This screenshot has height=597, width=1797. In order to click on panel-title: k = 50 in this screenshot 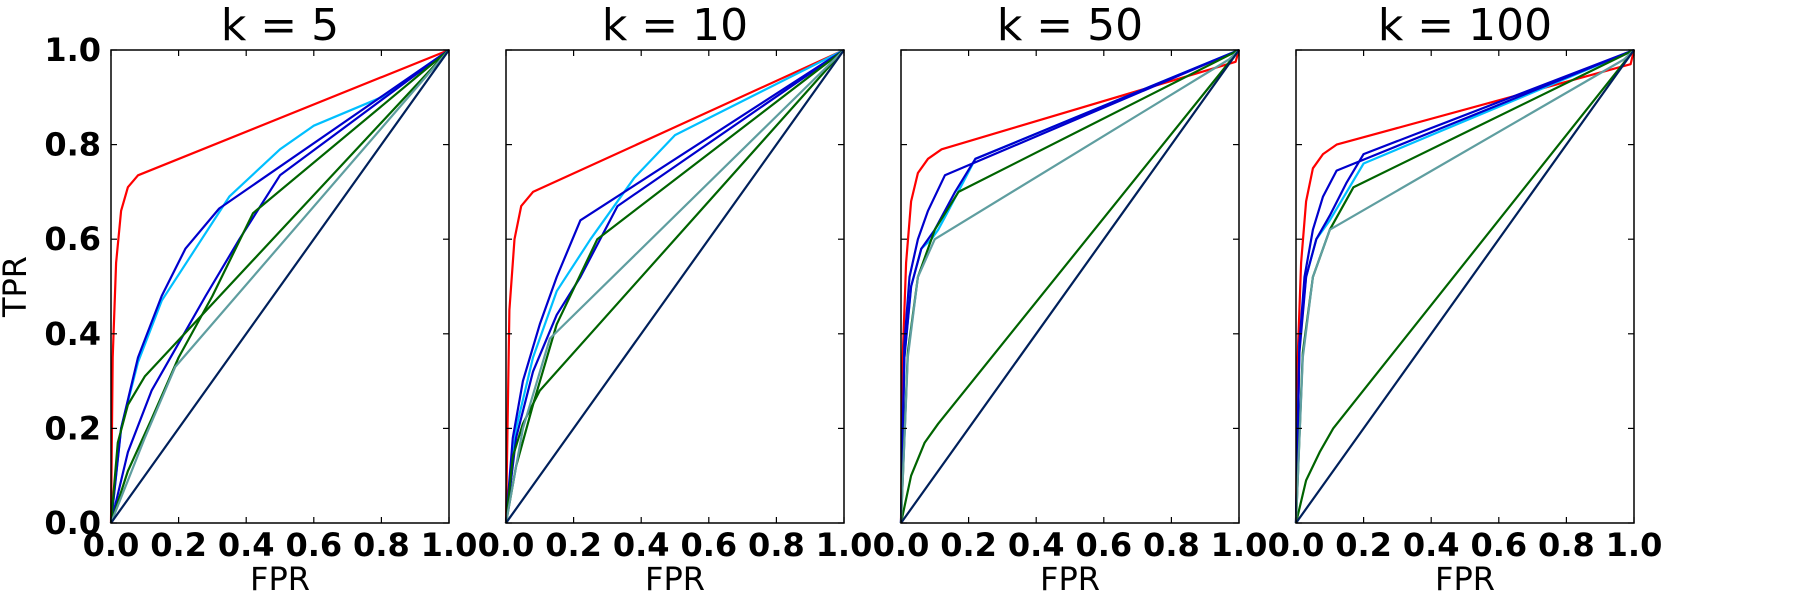, I will do `click(1070, 25)`.